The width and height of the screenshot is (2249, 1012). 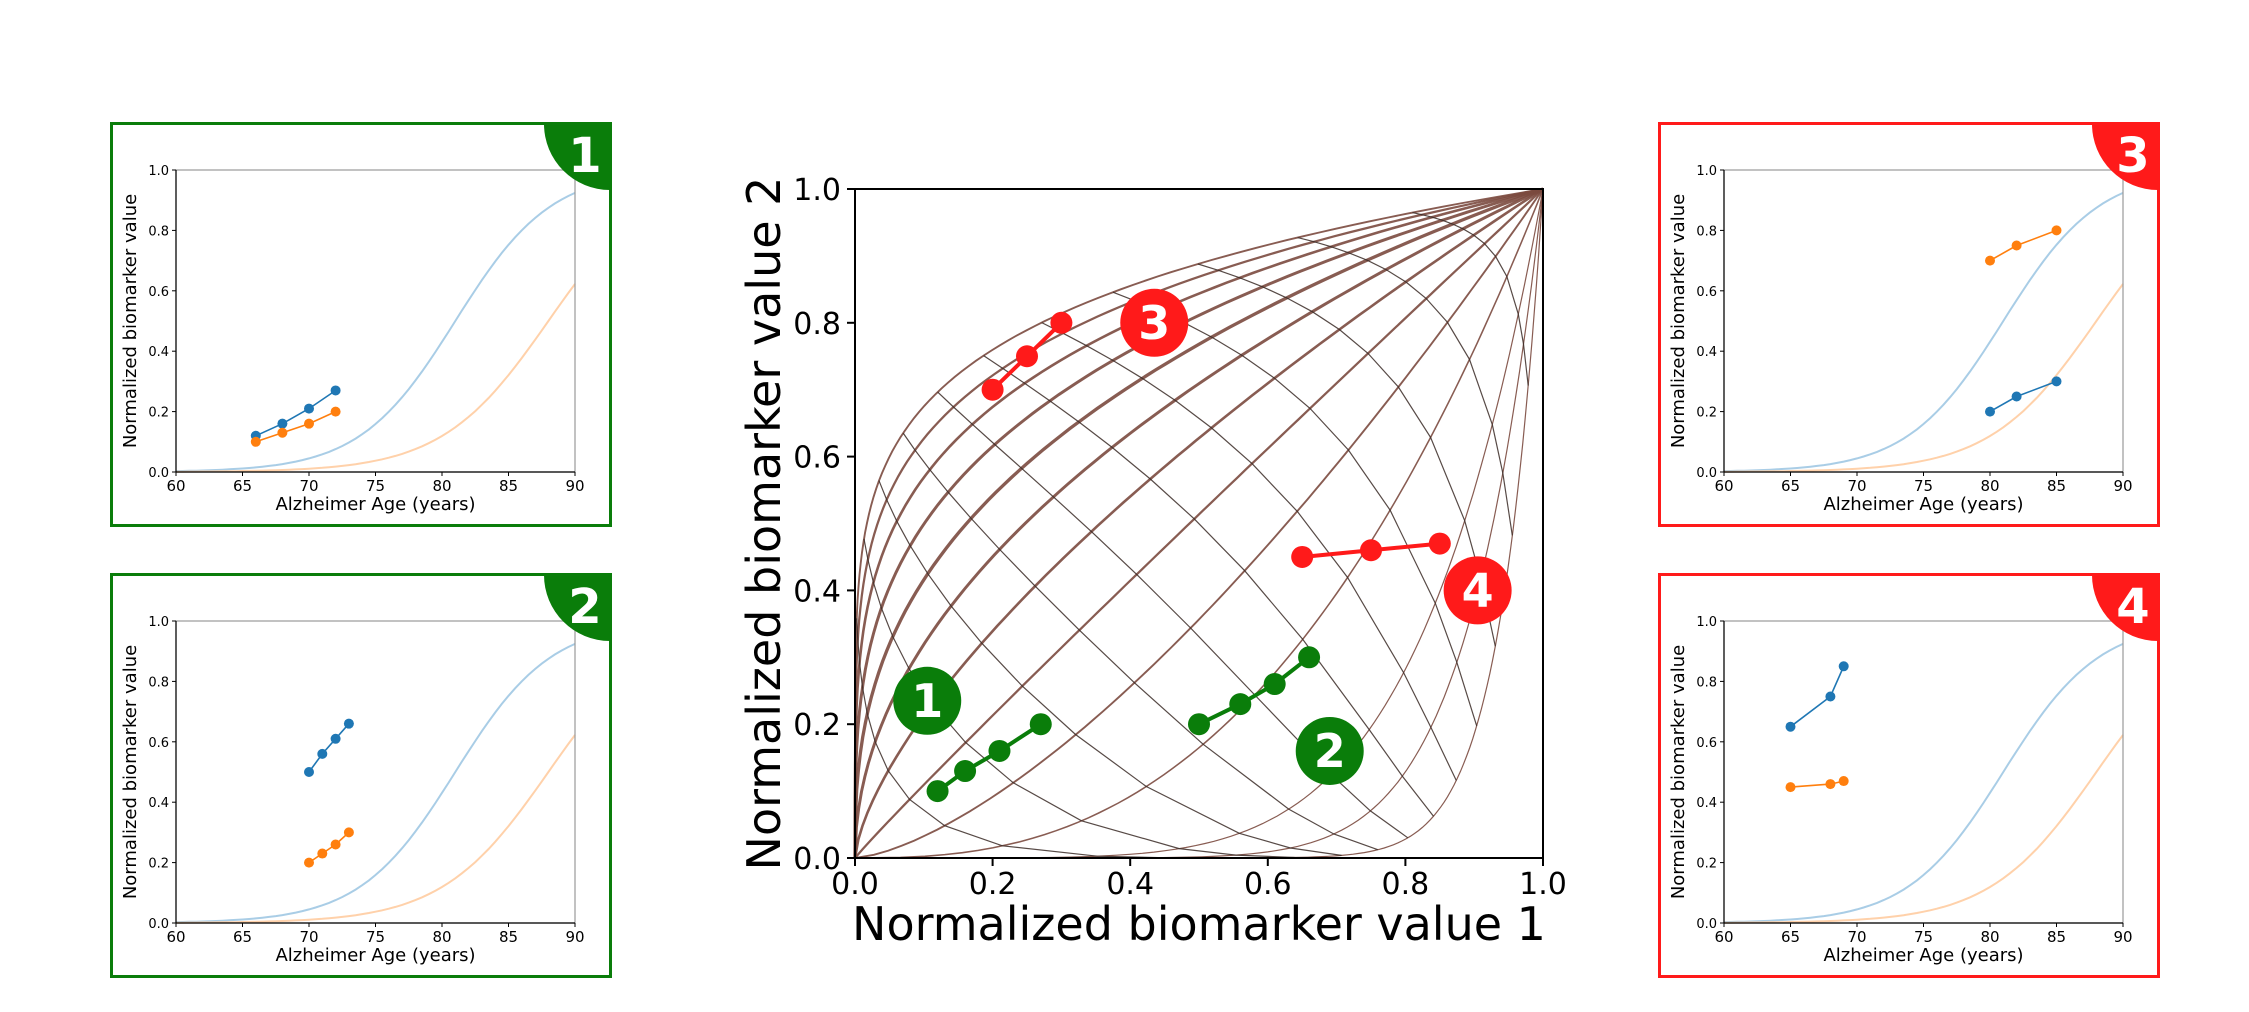 I want to click on panel-2-badge: 2, so click(x=577, y=607).